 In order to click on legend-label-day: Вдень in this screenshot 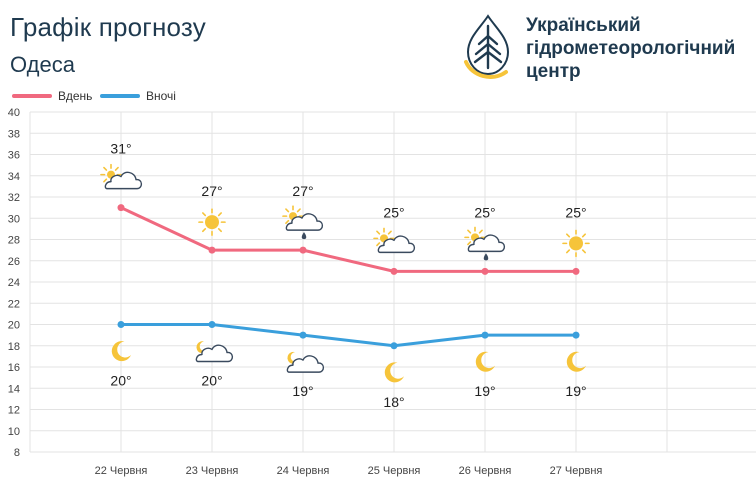, I will do `click(75, 96)`.